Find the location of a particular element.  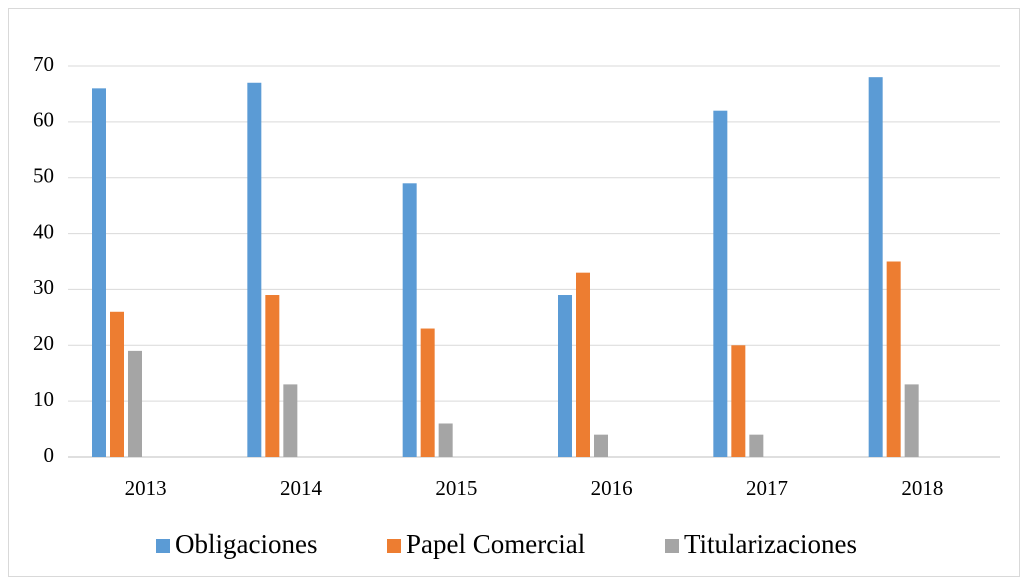

y-tick-label: 10 is located at coordinates (43, 399).